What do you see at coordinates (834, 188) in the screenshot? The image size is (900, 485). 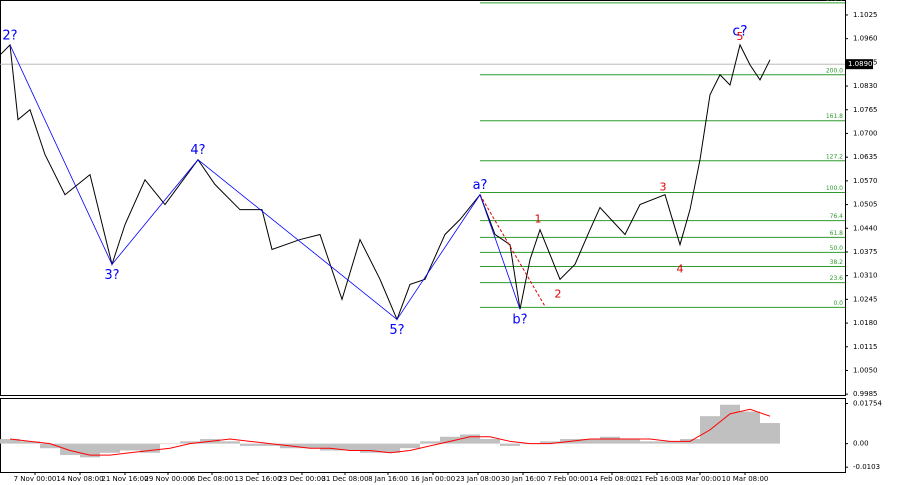 I see `fib-label: 100.0` at bounding box center [834, 188].